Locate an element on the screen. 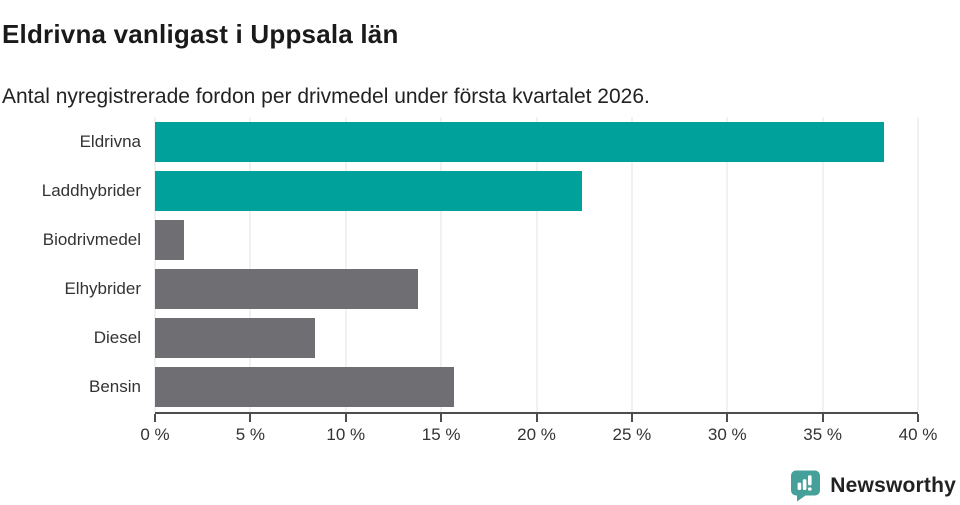 The width and height of the screenshot is (960, 505). bar-bensin is located at coordinates (305, 387).